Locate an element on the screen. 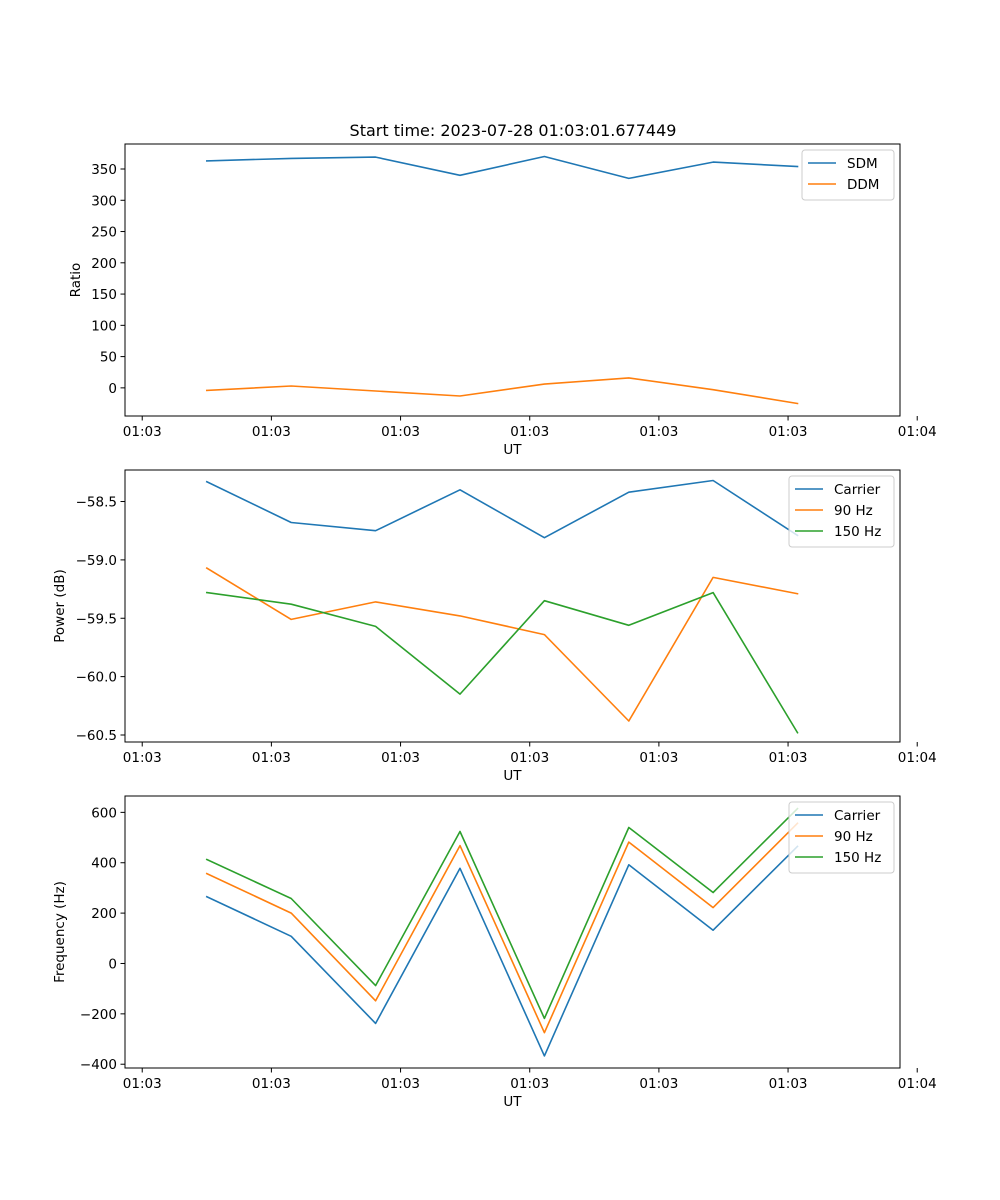 This screenshot has width=1000, height=1200. y-axis-label: Ratio is located at coordinates (76, 280).